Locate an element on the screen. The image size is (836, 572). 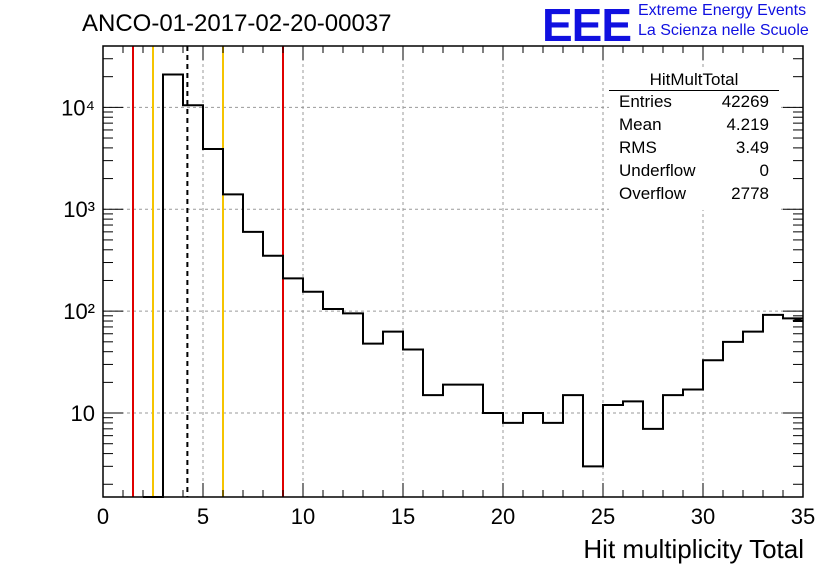
chart-title: ANCO-01-2017-02-20-00037 is located at coordinates (237, 23).